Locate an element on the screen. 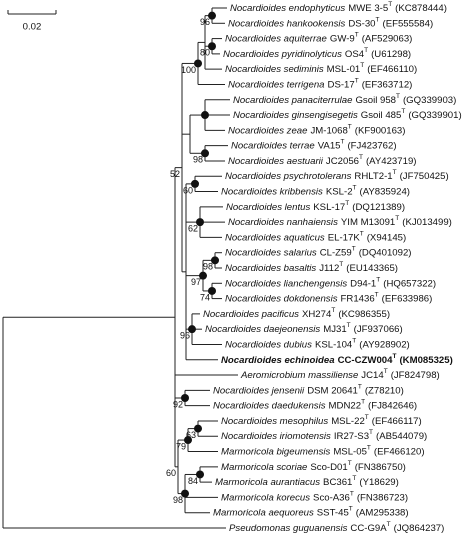 The width and height of the screenshot is (474, 535). strain: Gsoil 485 is located at coordinates (381, 115).